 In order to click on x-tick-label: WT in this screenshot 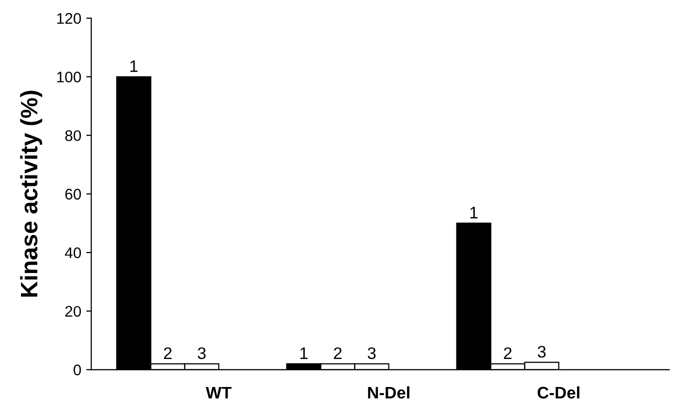, I will do `click(219, 392)`.